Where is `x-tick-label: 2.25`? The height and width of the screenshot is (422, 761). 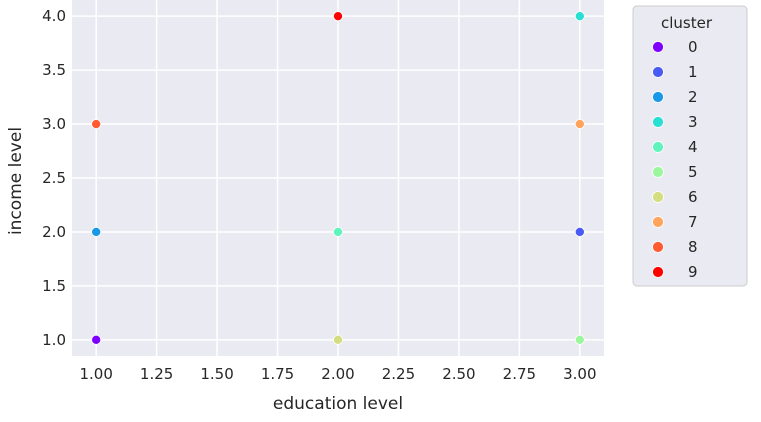
x-tick-label: 2.25 is located at coordinates (398, 374).